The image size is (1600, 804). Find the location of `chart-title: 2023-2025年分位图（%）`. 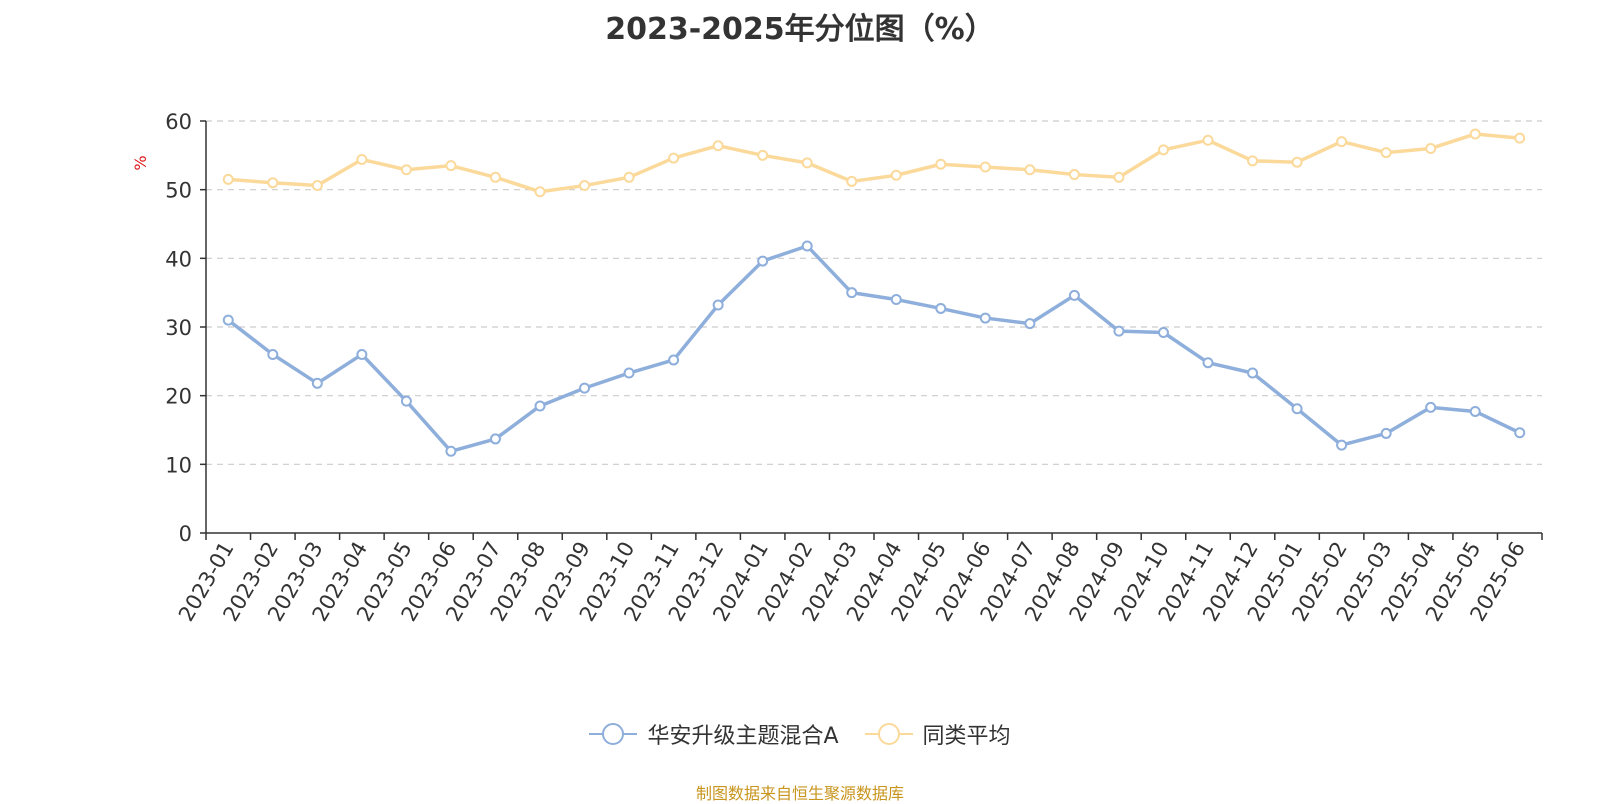

chart-title: 2023-2025年分位图（%） is located at coordinates (800, 29).